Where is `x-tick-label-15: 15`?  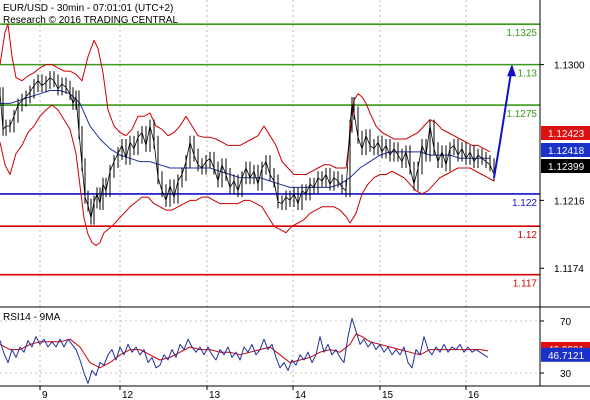
x-tick-label-15: 15 is located at coordinates (388, 395).